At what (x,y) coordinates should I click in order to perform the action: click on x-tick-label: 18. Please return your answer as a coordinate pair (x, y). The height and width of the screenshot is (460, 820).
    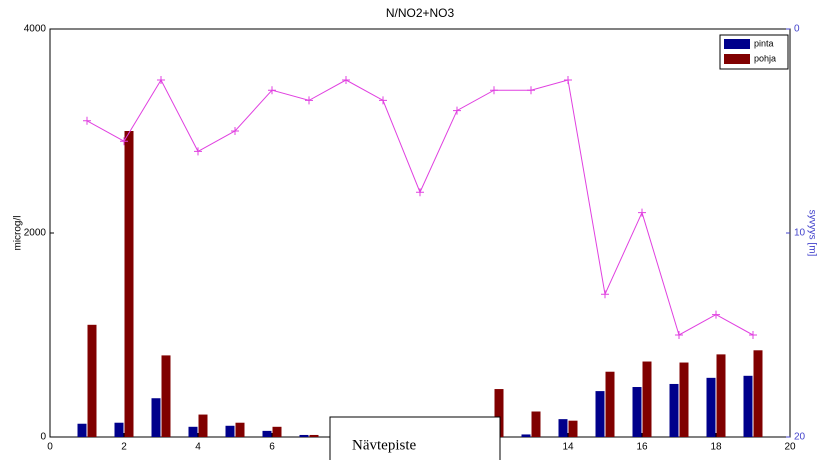
    Looking at the image, I should click on (716, 447).